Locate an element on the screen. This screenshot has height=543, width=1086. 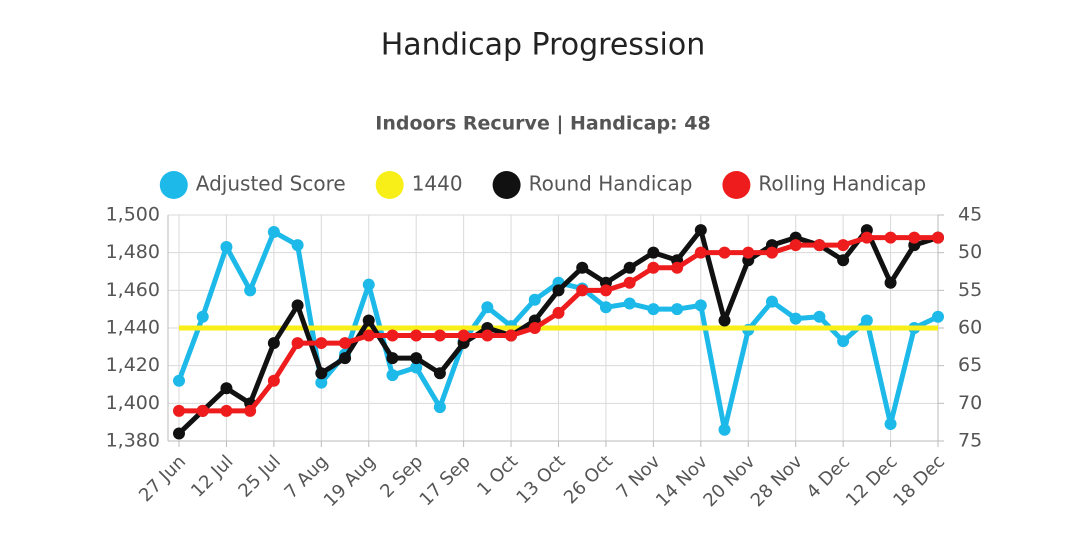
legend-item: Round Handicap is located at coordinates (592, 185).